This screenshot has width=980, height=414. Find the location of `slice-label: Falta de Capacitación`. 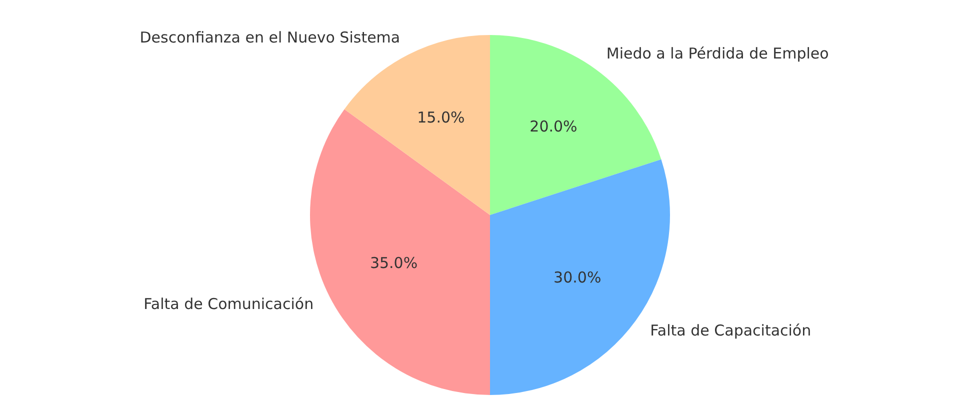

slice-label: Falta de Capacitación is located at coordinates (731, 330).